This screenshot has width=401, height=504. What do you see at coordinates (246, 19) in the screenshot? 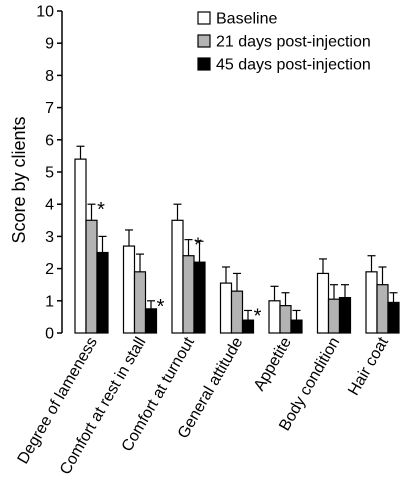
I see `legend-label: Baseline` at bounding box center [246, 19].